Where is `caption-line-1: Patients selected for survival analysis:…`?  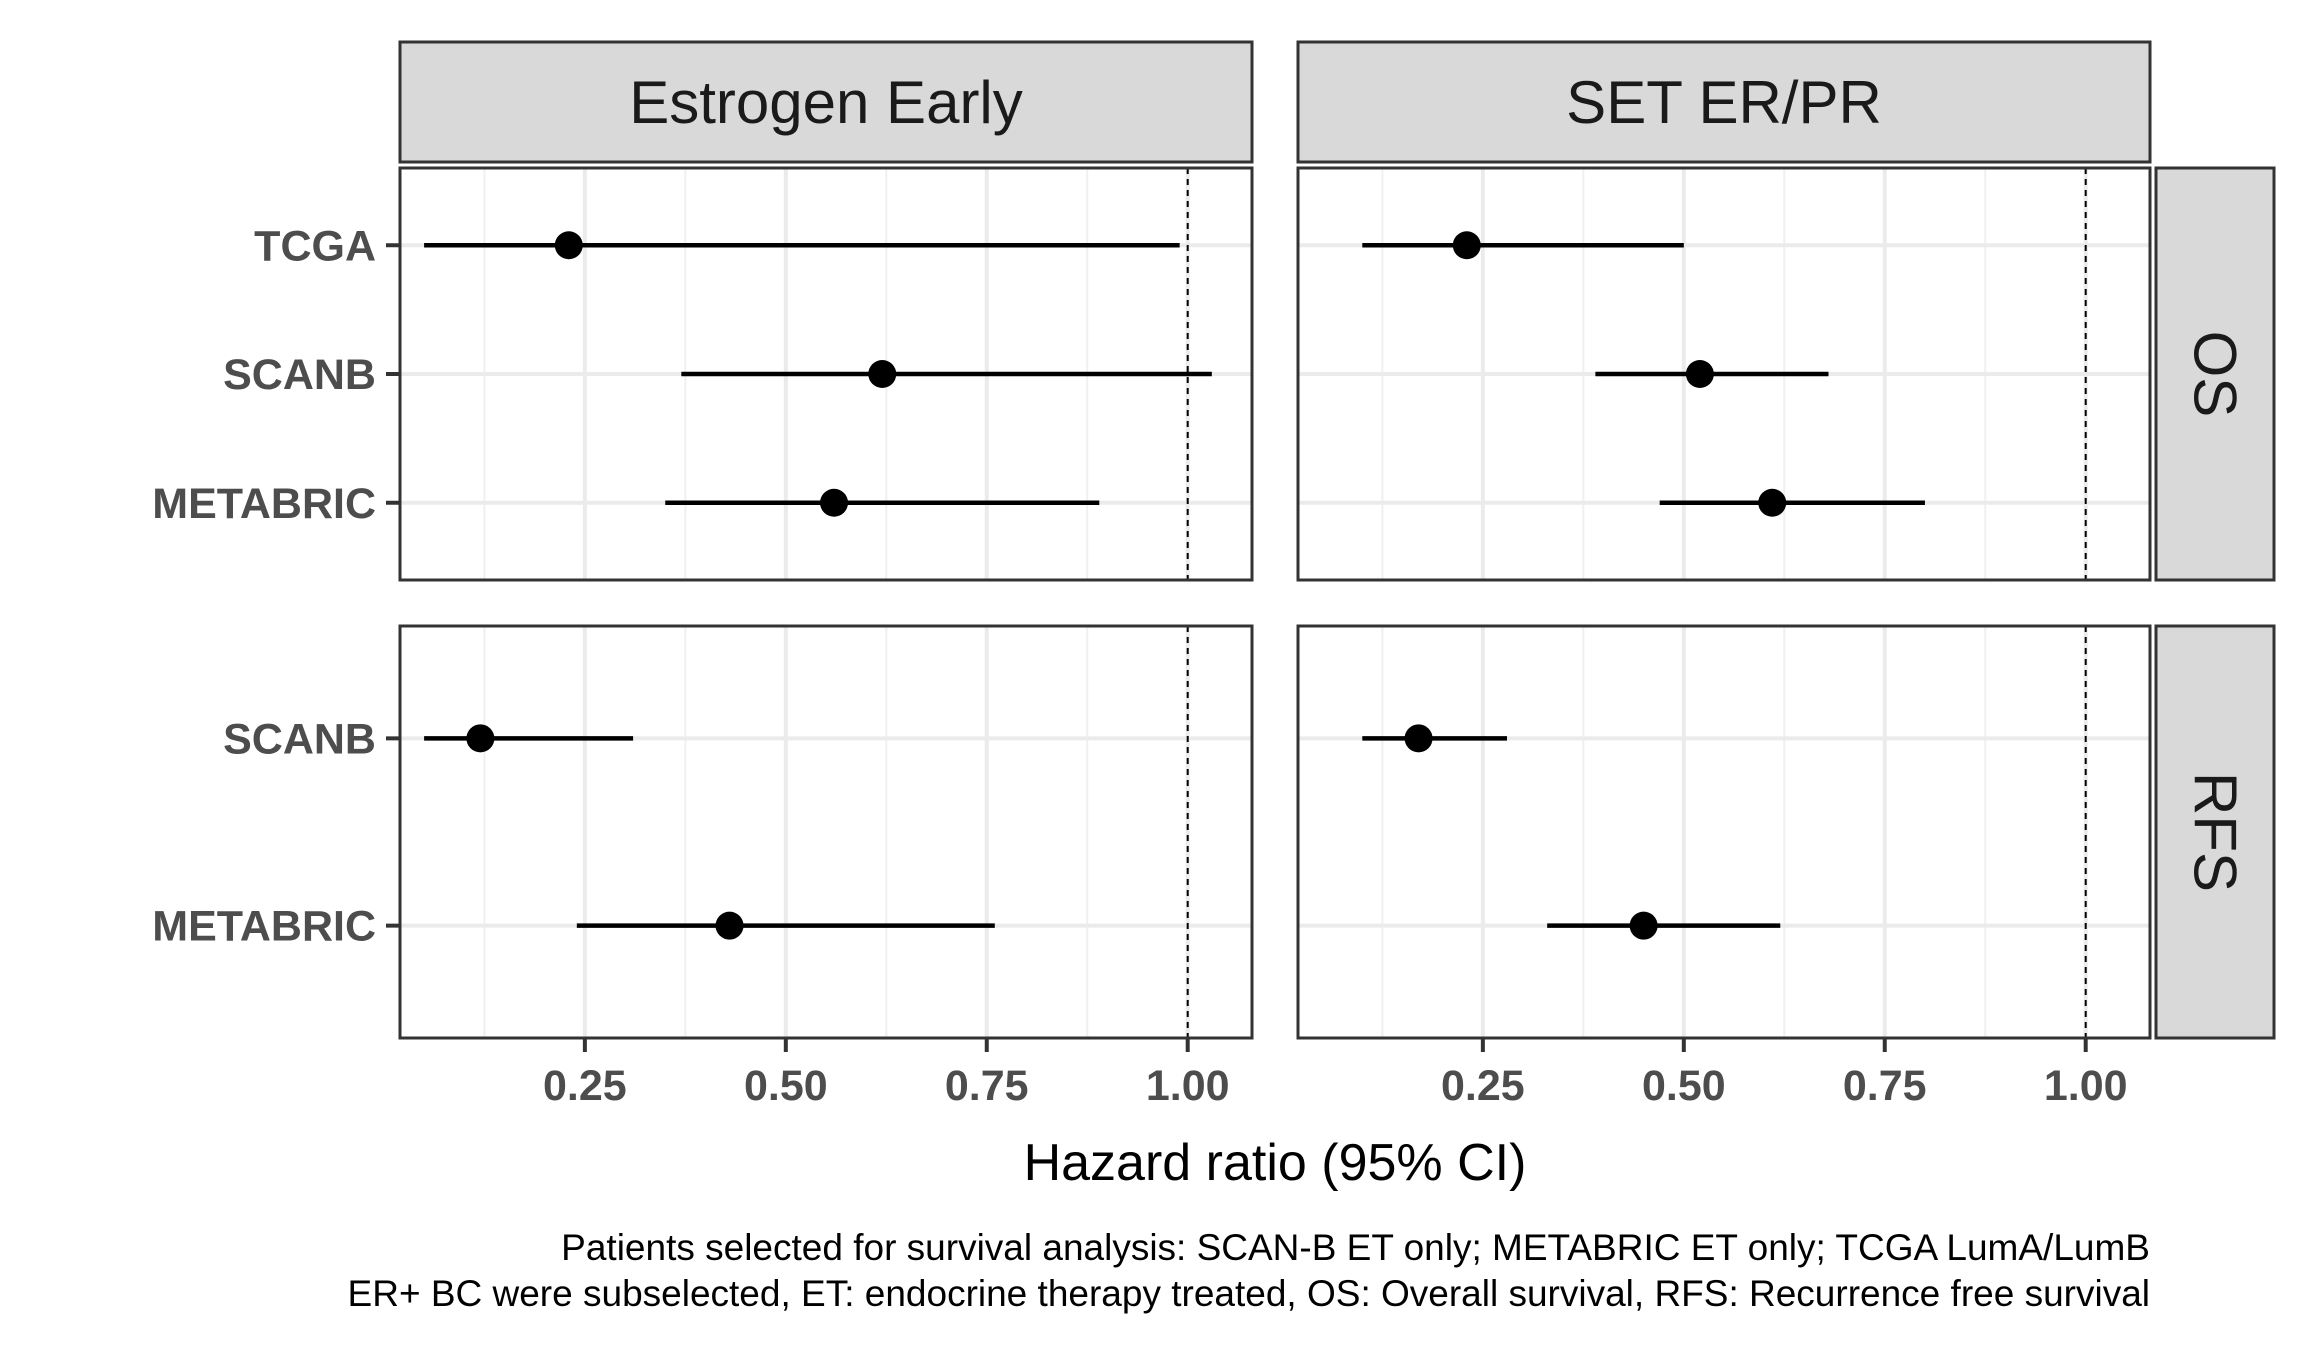
caption-line-1: Patients selected for survival analysis:… is located at coordinates (1355, 1247).